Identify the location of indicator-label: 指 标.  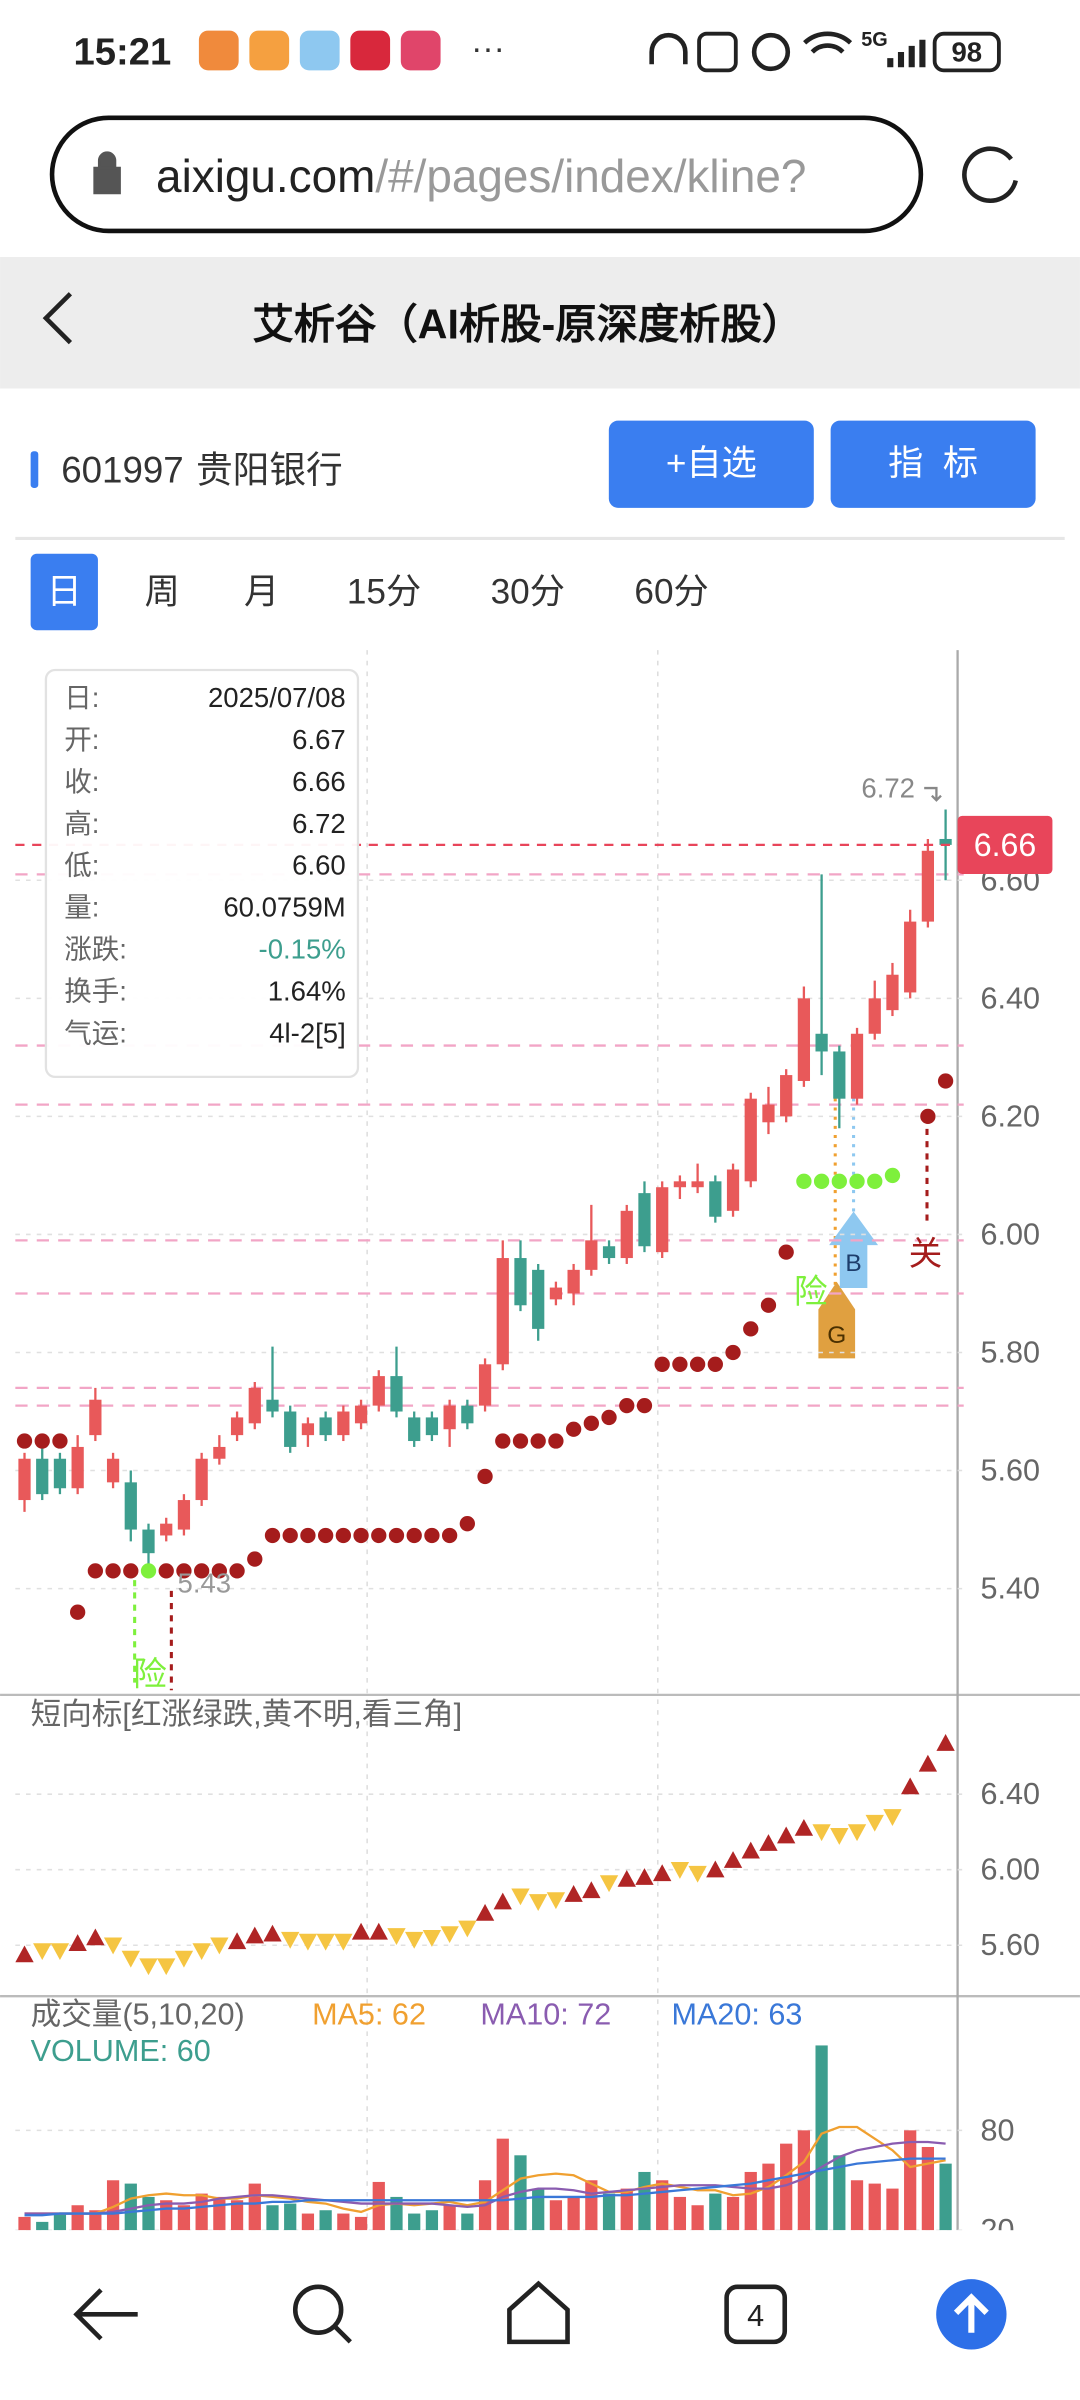
(933, 463).